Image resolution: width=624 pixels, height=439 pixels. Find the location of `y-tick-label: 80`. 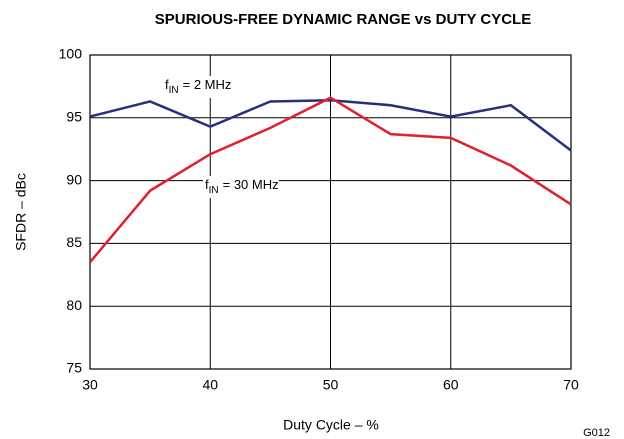

y-tick-label: 80 is located at coordinates (74, 305).